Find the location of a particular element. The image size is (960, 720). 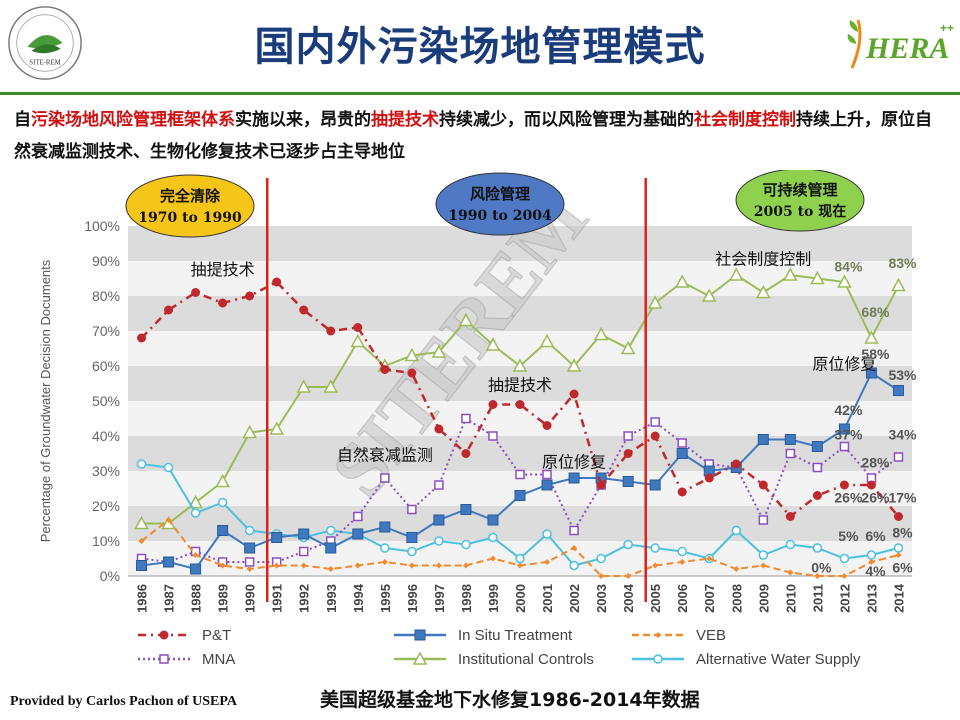

x-tick-label: 1989 is located at coordinates (223, 598).